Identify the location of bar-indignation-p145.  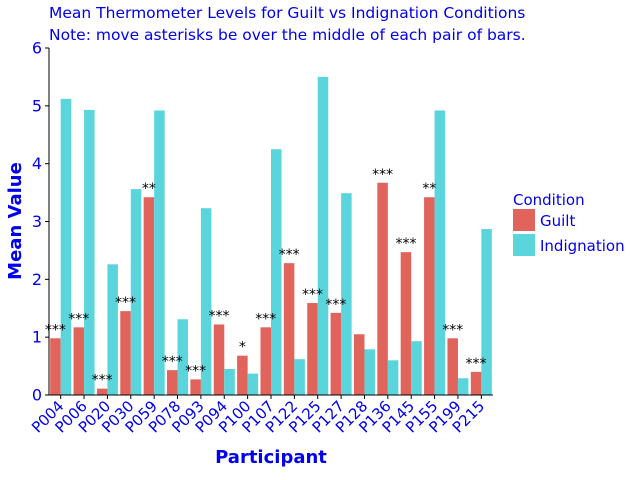
(416, 368).